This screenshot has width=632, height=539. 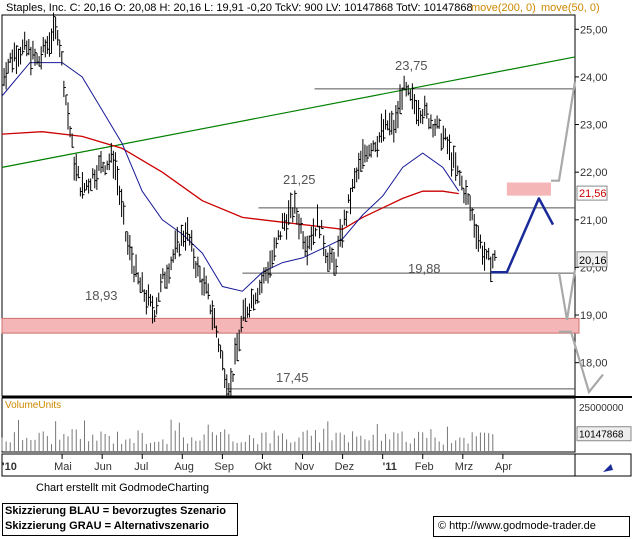 What do you see at coordinates (567, 294) in the screenshot?
I see `scenario-gray-down` at bounding box center [567, 294].